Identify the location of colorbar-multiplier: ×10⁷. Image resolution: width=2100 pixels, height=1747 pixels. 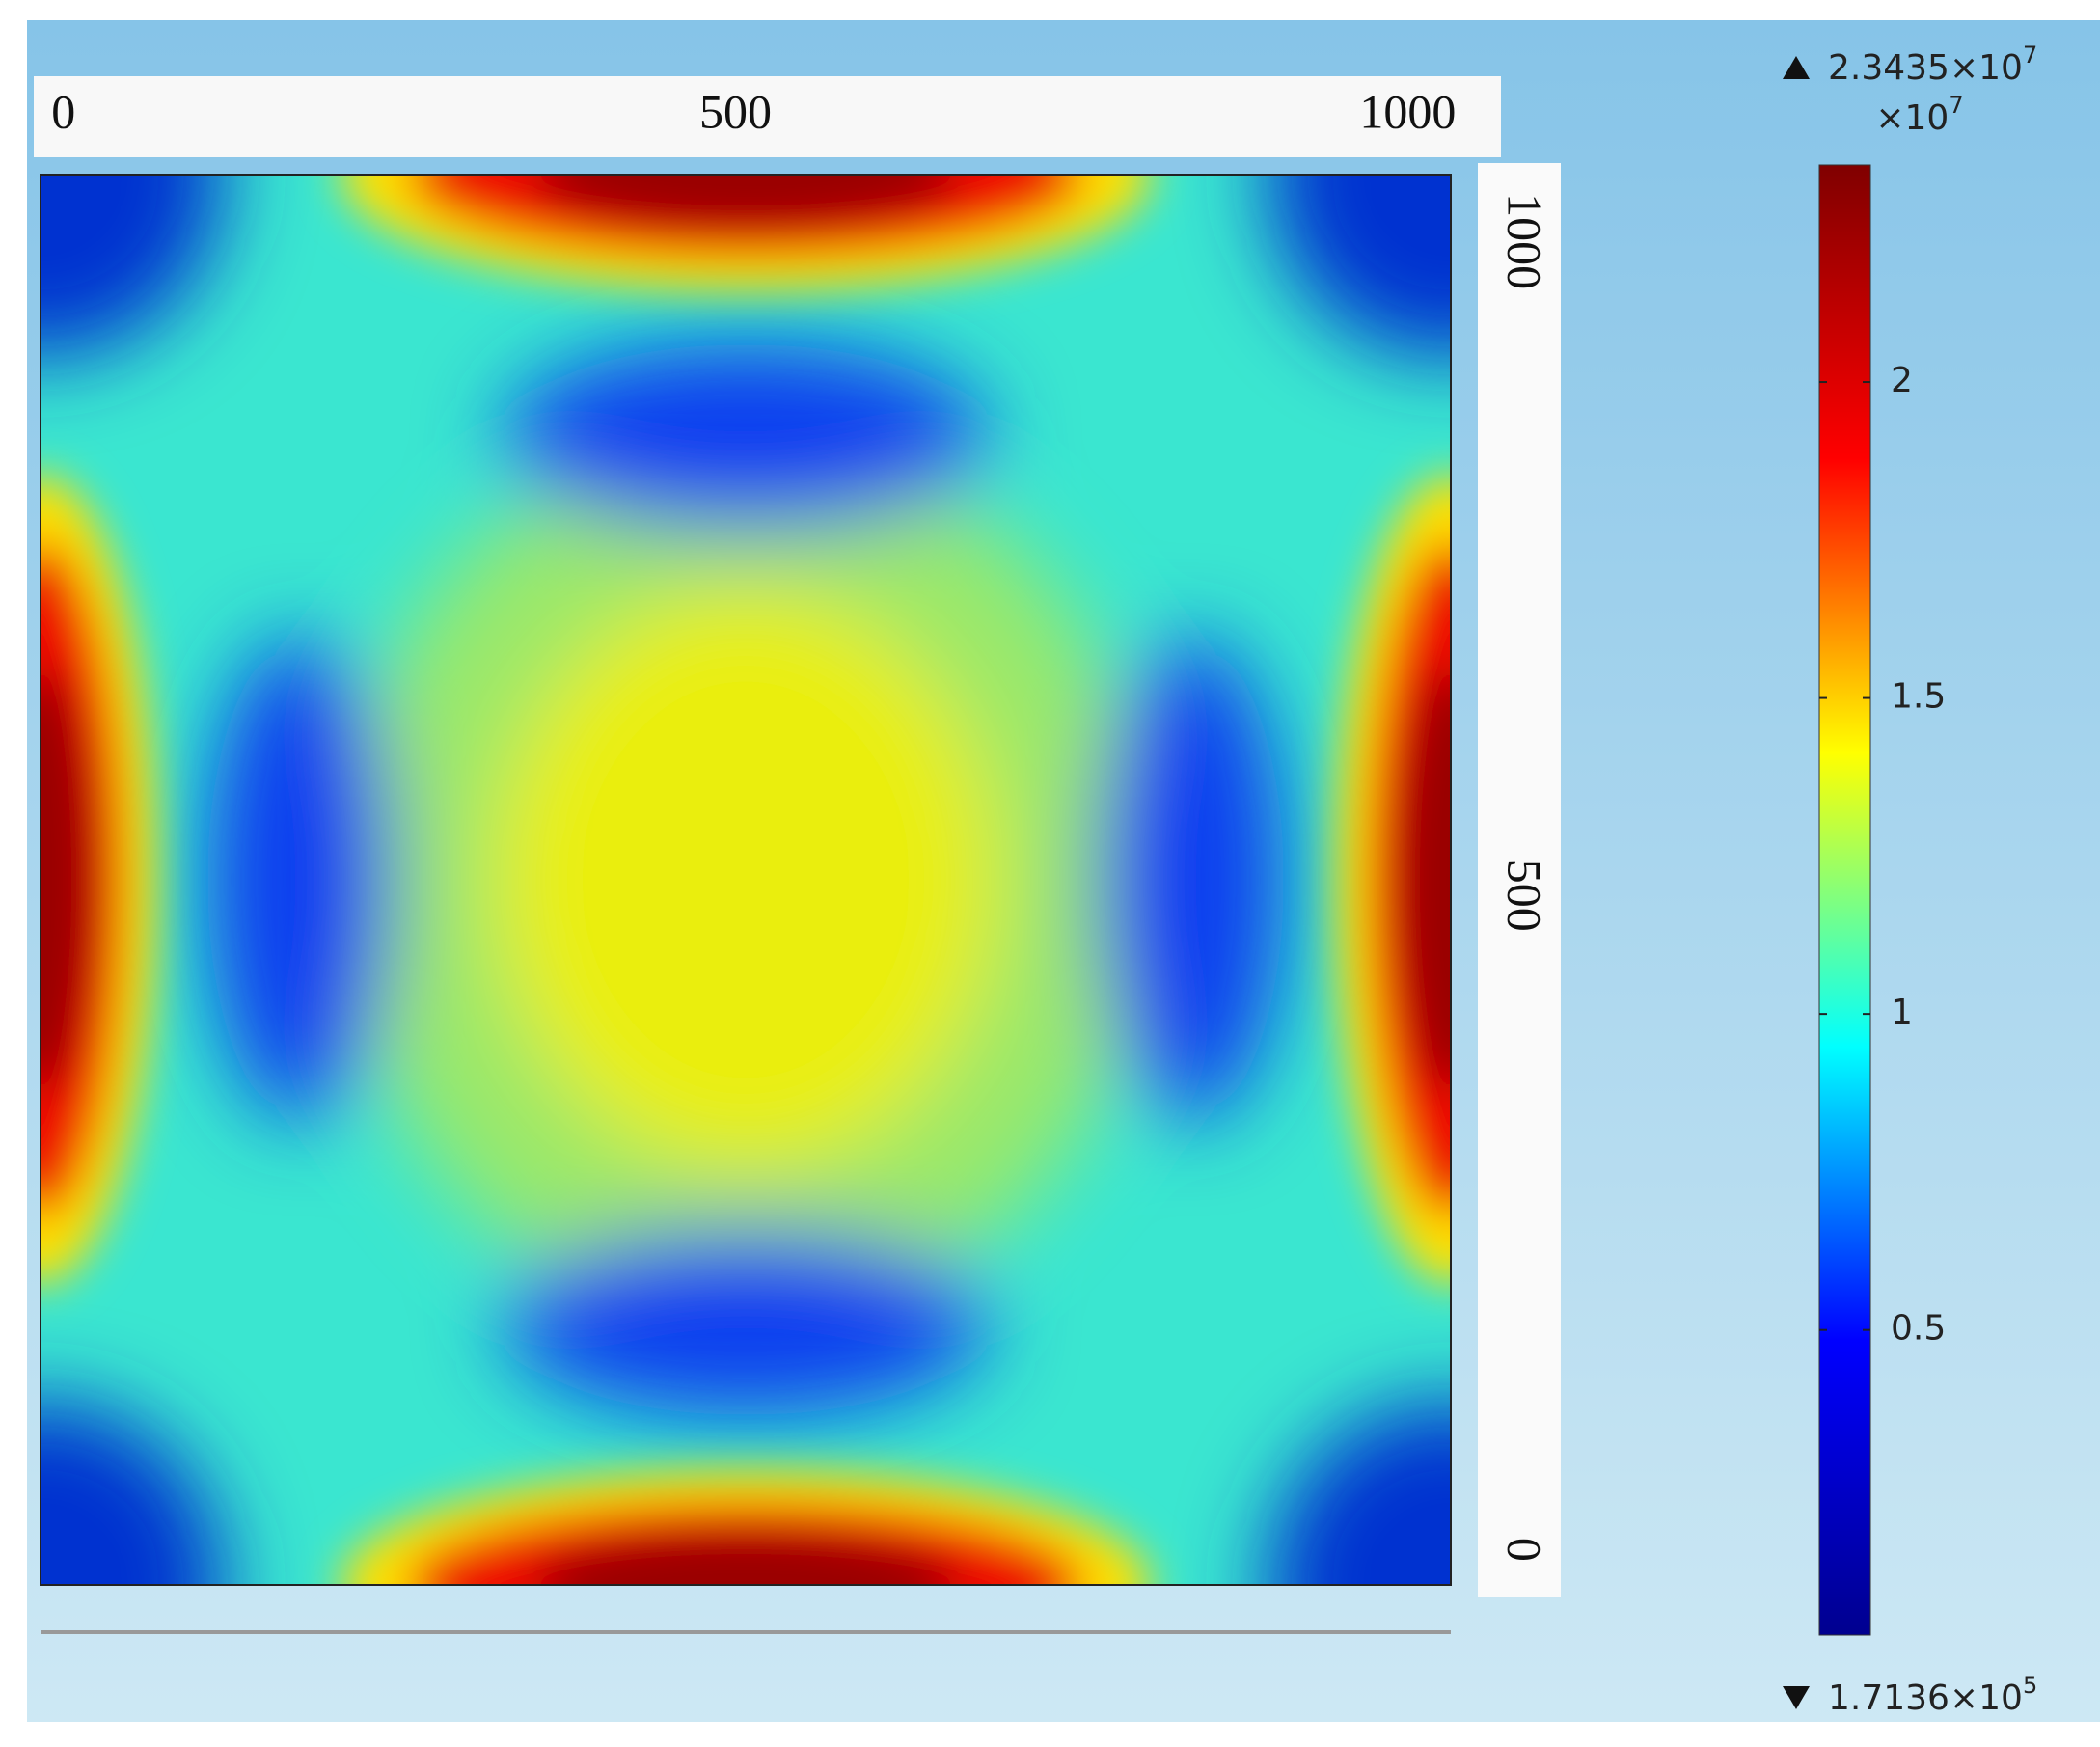
(1919, 115).